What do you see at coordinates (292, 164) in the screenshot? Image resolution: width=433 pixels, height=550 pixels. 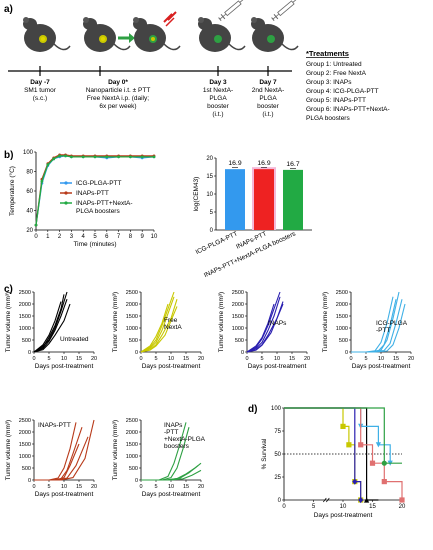 I see `data-label: 16.7` at bounding box center [292, 164].